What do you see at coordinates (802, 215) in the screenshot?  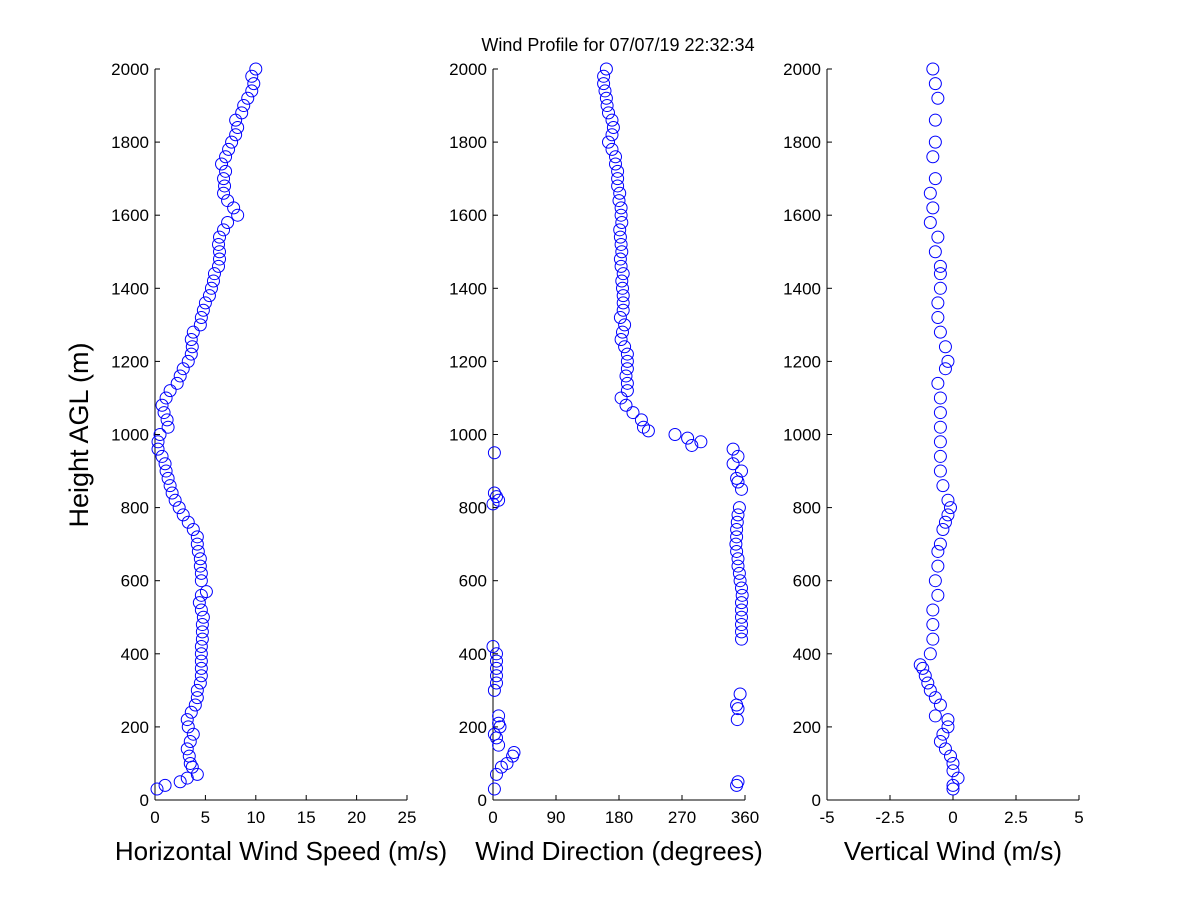 I see `y-tick-label: 1600` at bounding box center [802, 215].